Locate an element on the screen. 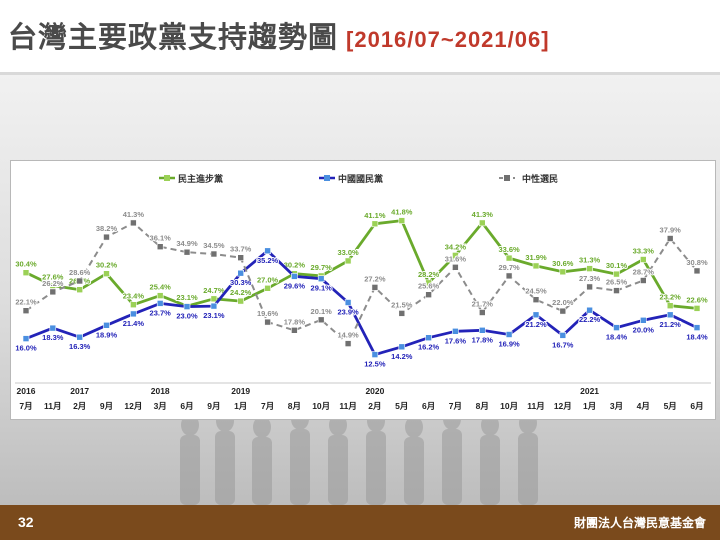  data-label-kmt: 23.9% is located at coordinates (348, 312).